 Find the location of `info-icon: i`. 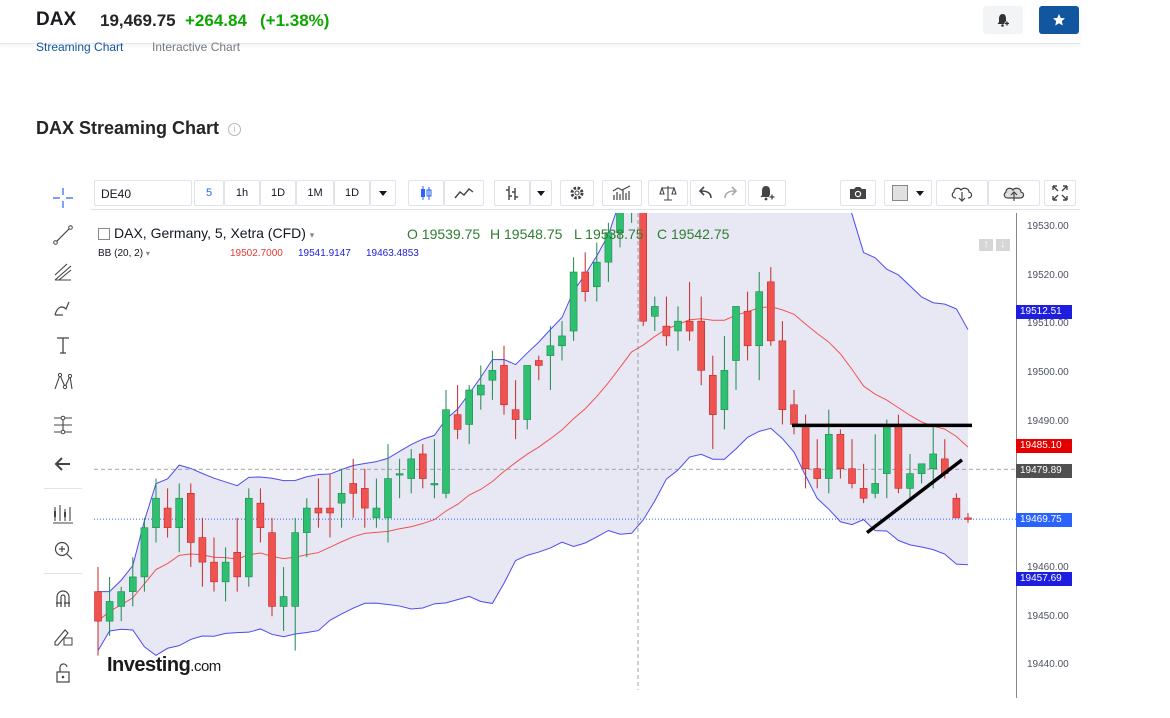

info-icon: i is located at coordinates (234, 129).